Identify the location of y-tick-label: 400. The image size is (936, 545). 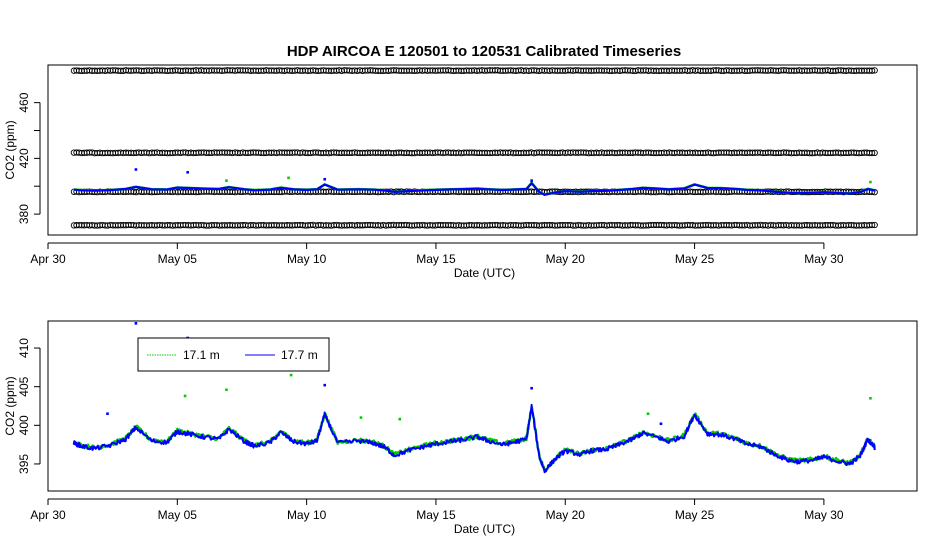
(24, 425).